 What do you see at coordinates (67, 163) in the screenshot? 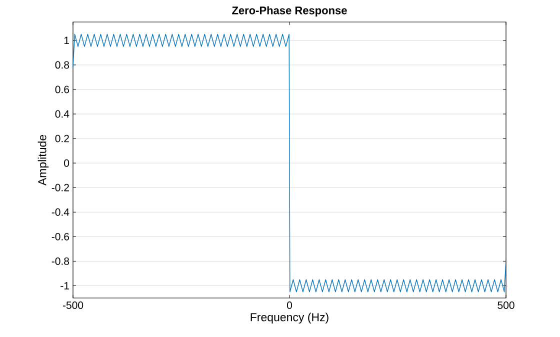
I see `y-tick-label: 0` at bounding box center [67, 163].